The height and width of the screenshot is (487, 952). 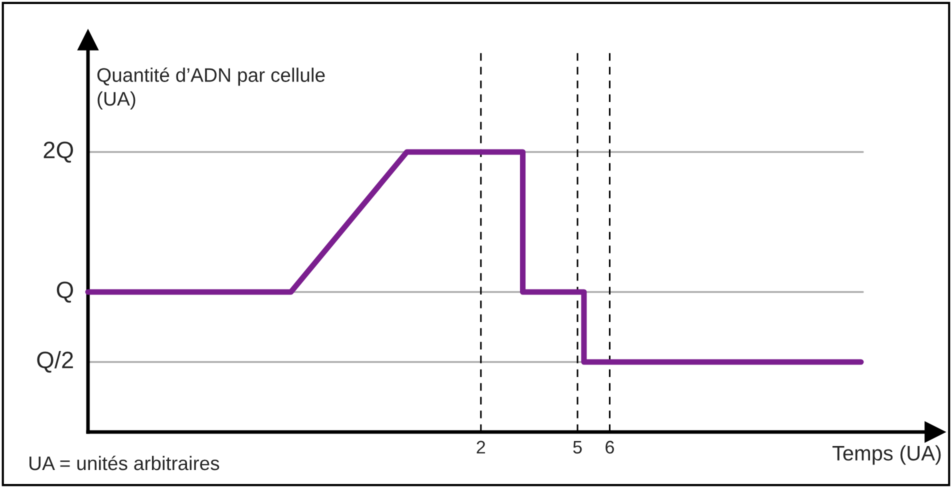 What do you see at coordinates (481, 447) in the screenshot?
I see `x-tick-label: 2` at bounding box center [481, 447].